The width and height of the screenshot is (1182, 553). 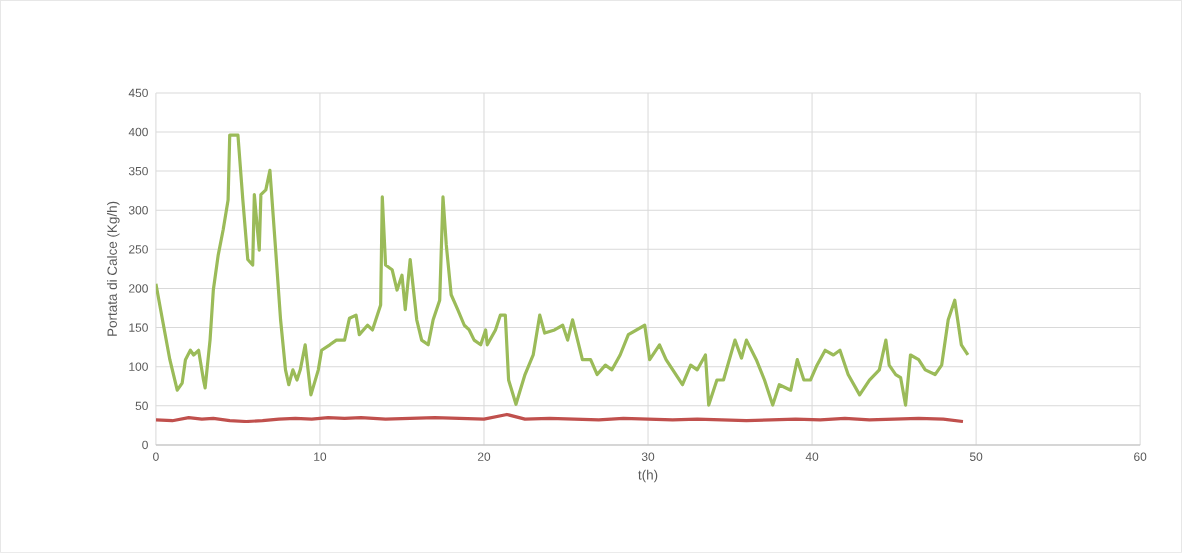 I want to click on y-tick-label: 150, so click(x=138, y=327).